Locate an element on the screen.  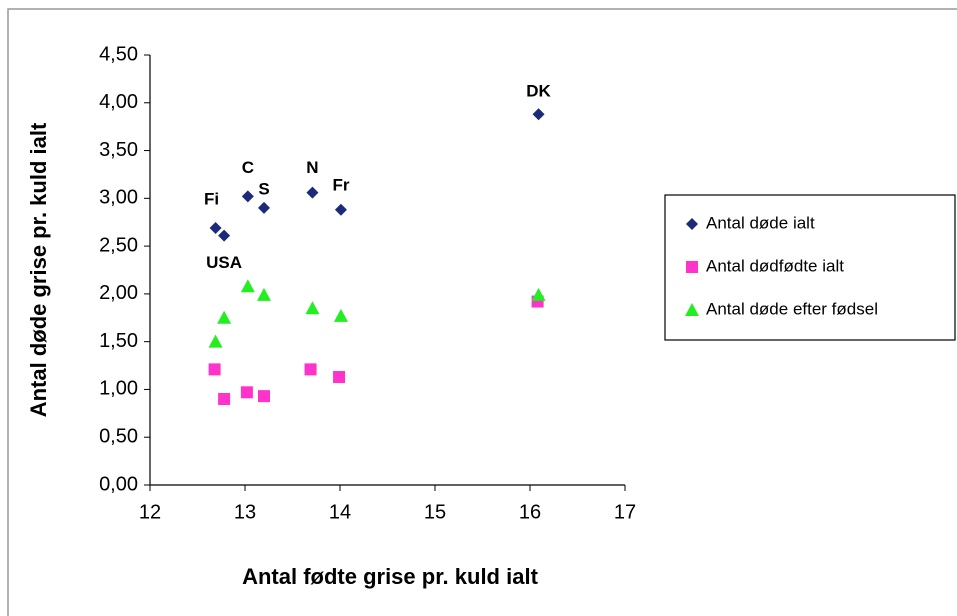
x-tick-label: 15 is located at coordinates (435, 512).